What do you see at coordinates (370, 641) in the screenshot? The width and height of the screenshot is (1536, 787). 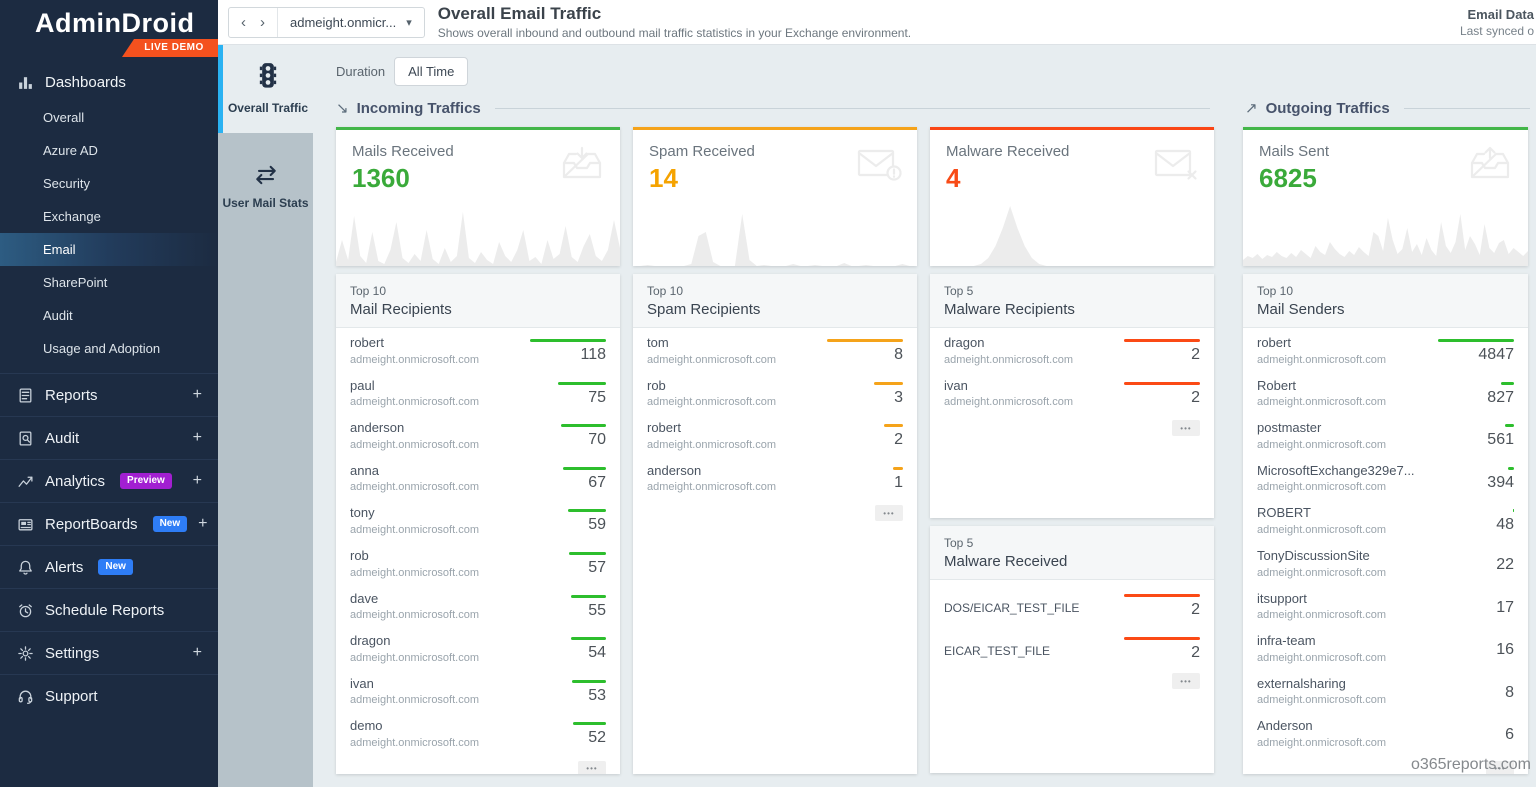 I see `list-item-name: dragon` at bounding box center [370, 641].